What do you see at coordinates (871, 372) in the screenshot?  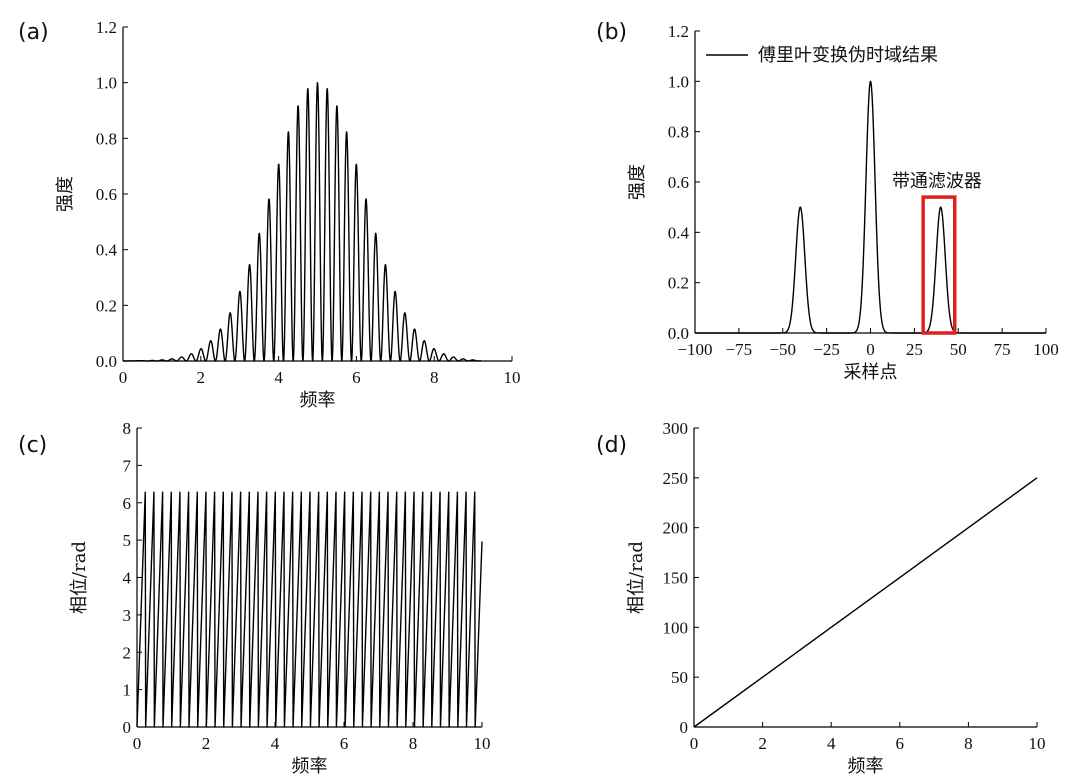 I see `x-axis-label-b: 采样点` at bounding box center [871, 372].